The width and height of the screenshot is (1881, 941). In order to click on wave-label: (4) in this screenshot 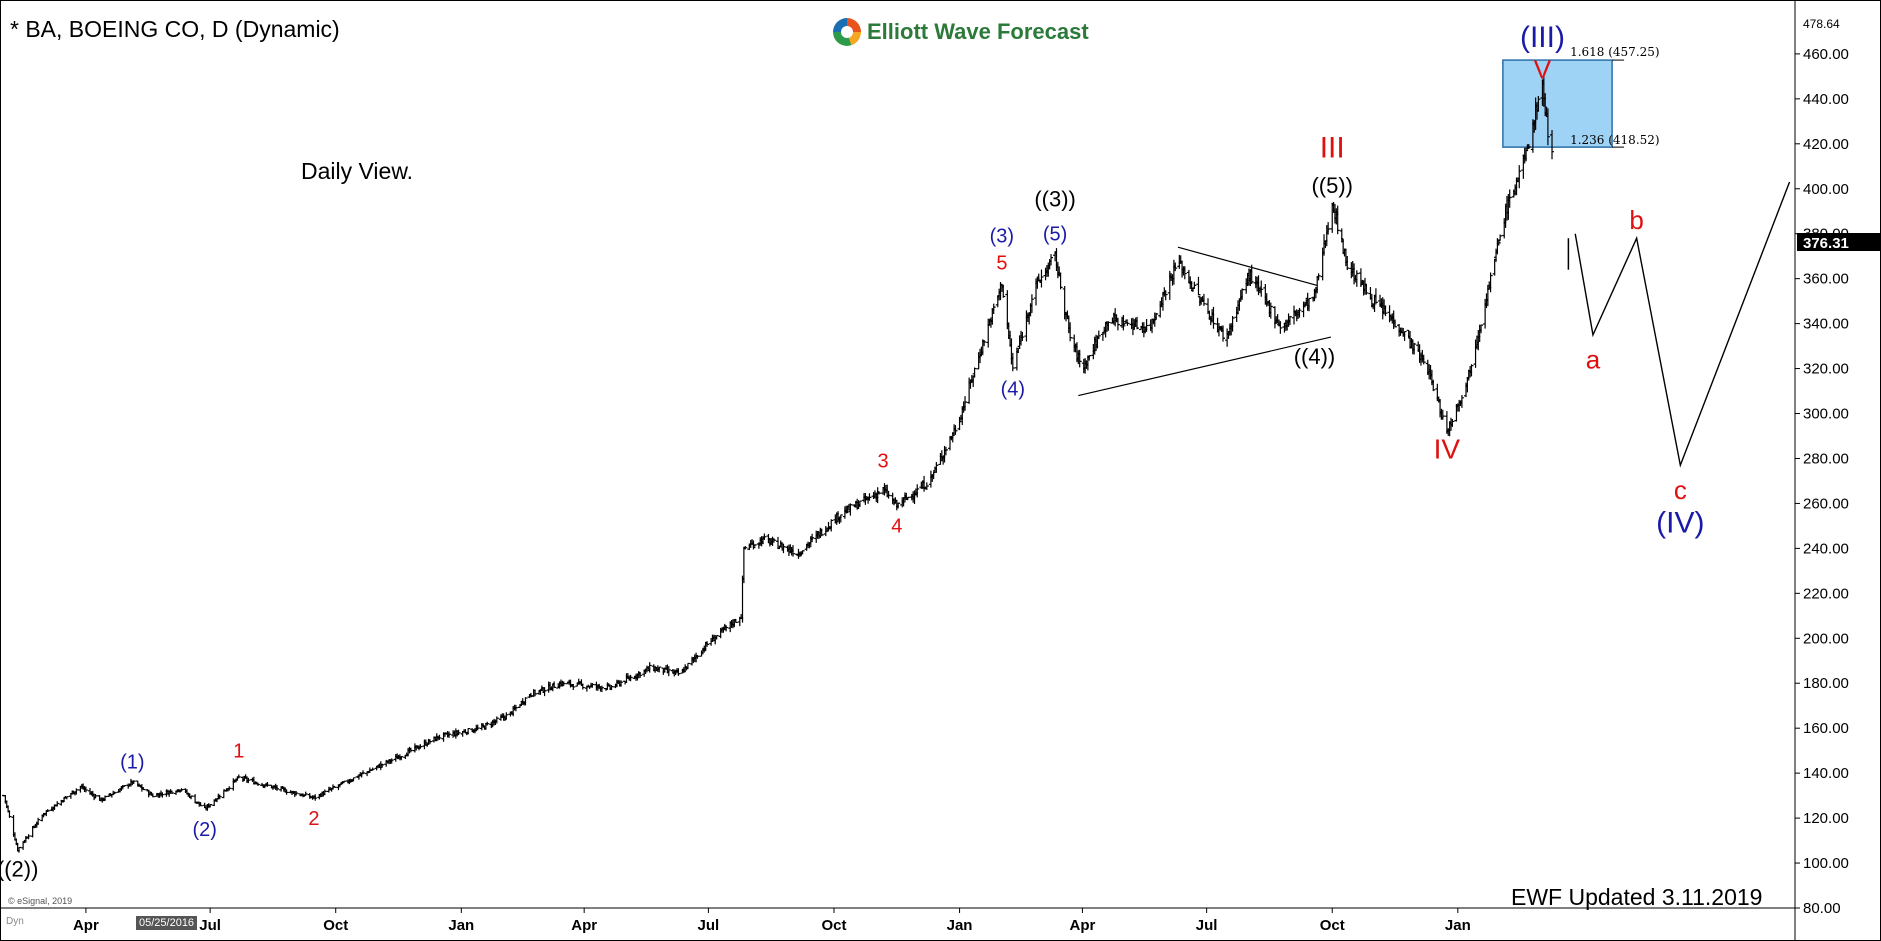, I will do `click(1013, 390)`.